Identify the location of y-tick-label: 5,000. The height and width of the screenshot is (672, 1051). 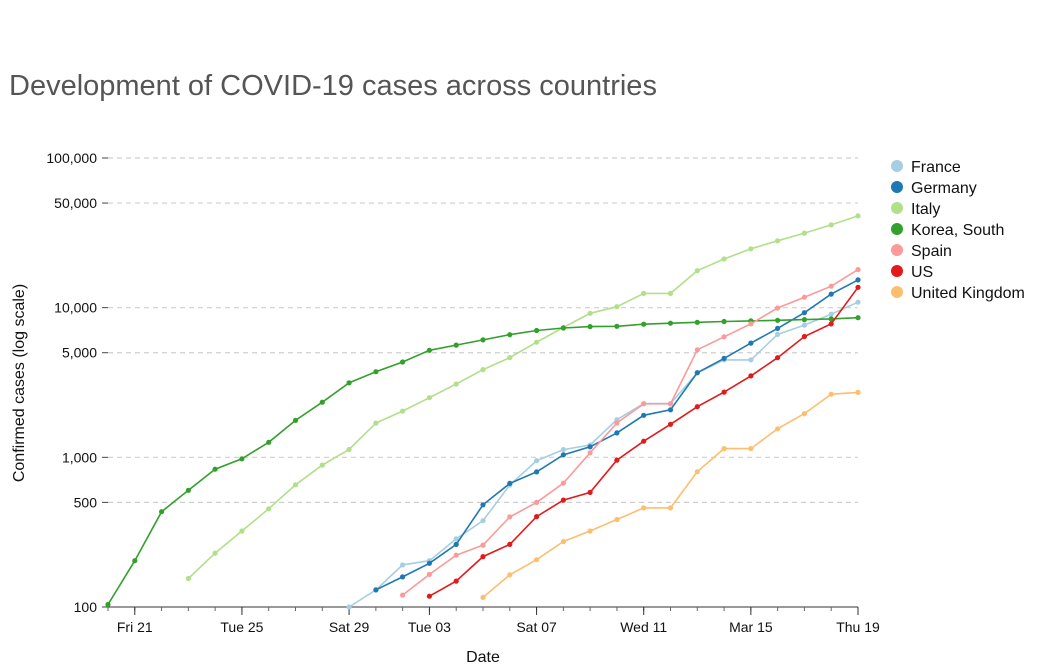
(79, 353).